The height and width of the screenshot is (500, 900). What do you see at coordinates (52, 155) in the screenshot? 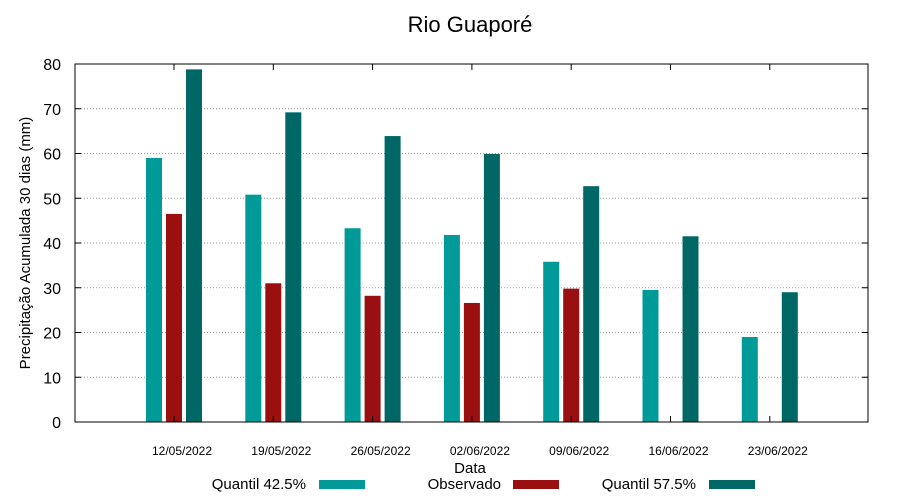
I see `y-tick-label: 60` at bounding box center [52, 155].